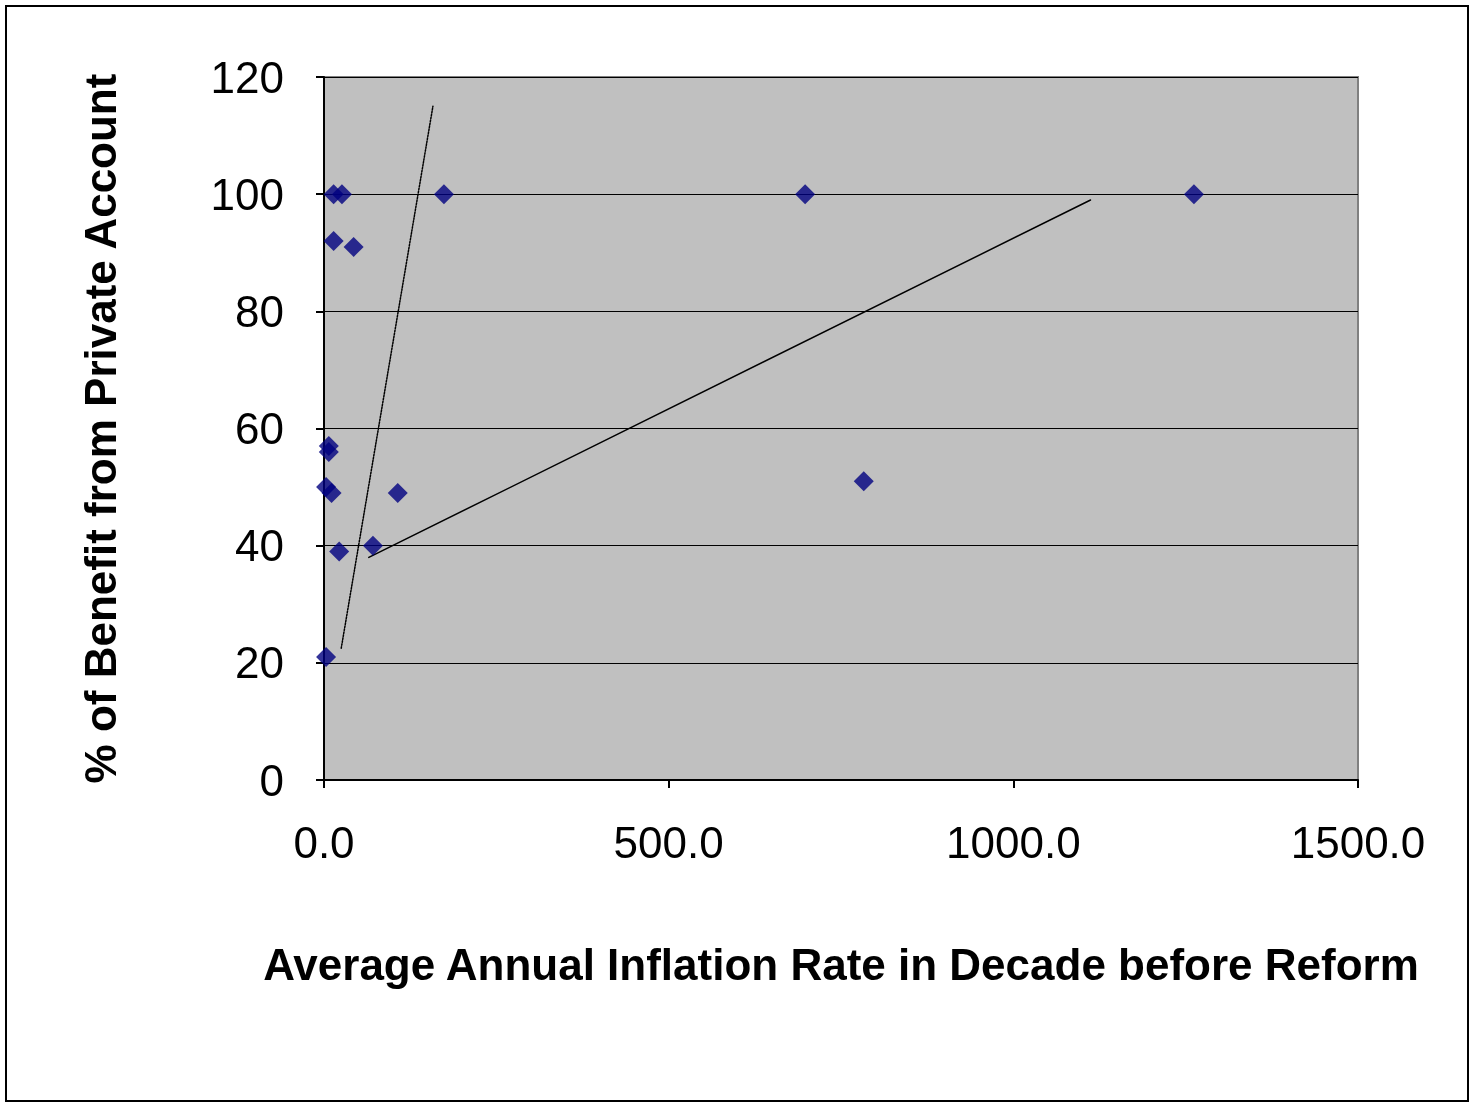  I want to click on y-tick-label: 0, so click(271, 780).